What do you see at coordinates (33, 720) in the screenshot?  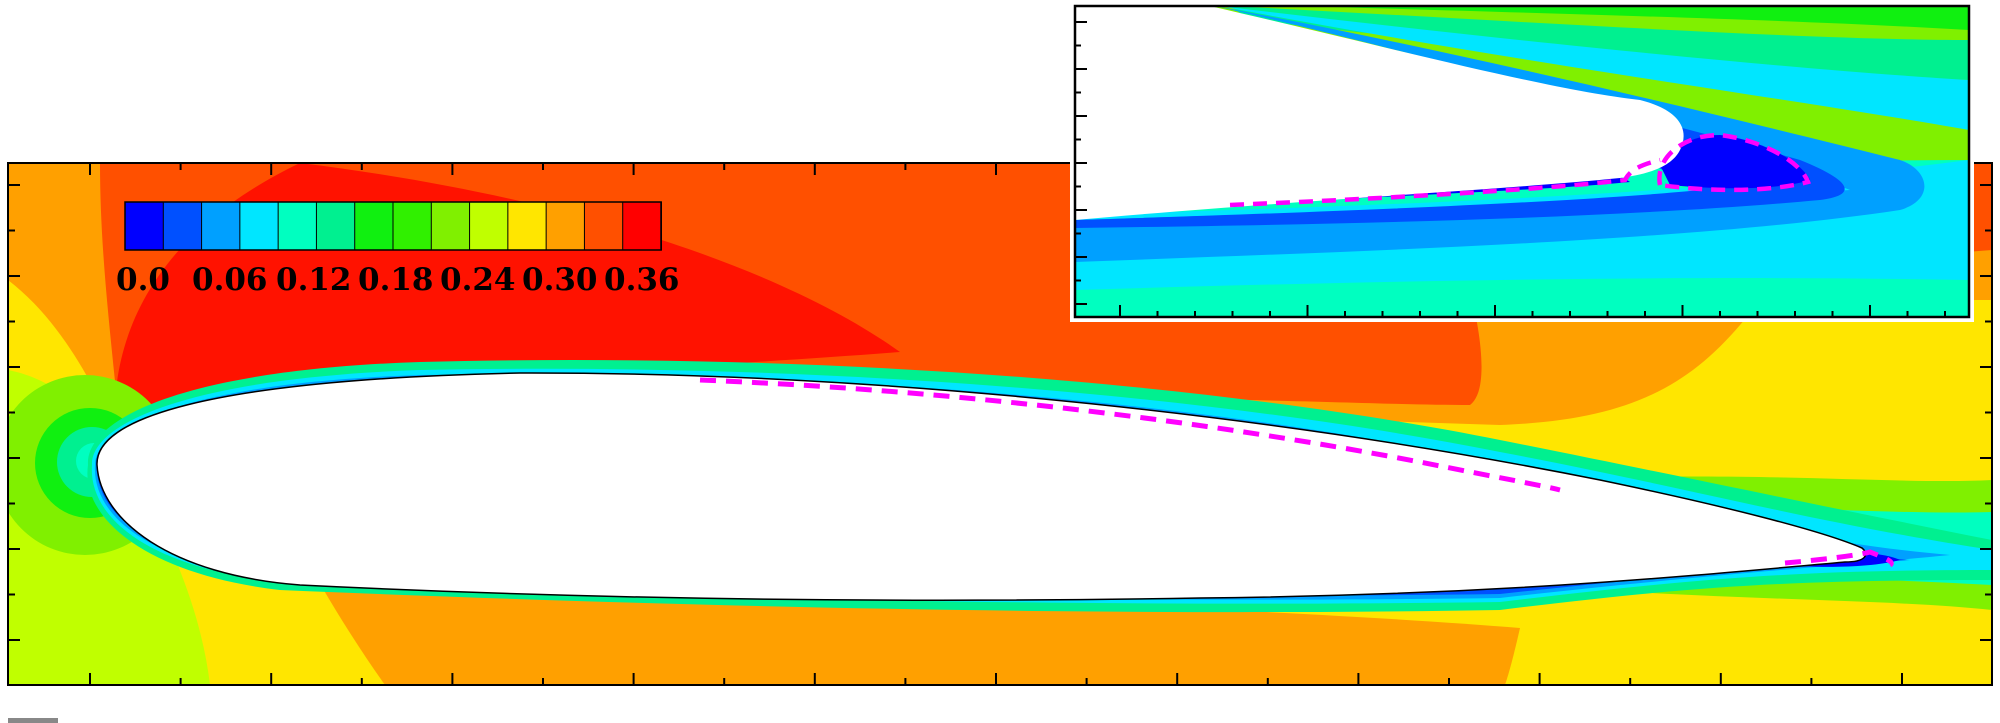 I see `corner-mark` at bounding box center [33, 720].